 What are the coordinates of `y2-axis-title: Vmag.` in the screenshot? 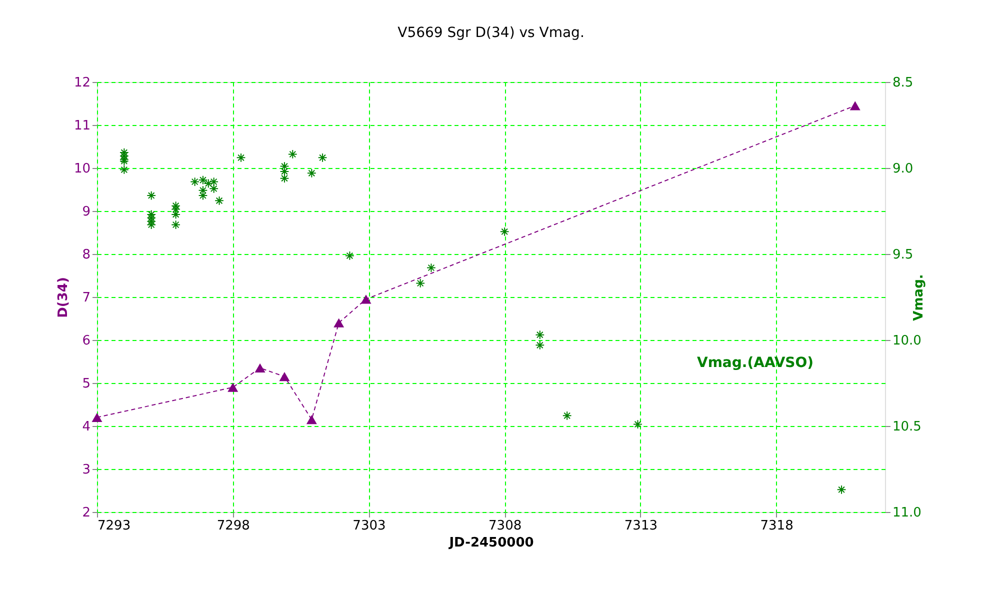 It's located at (918, 297).